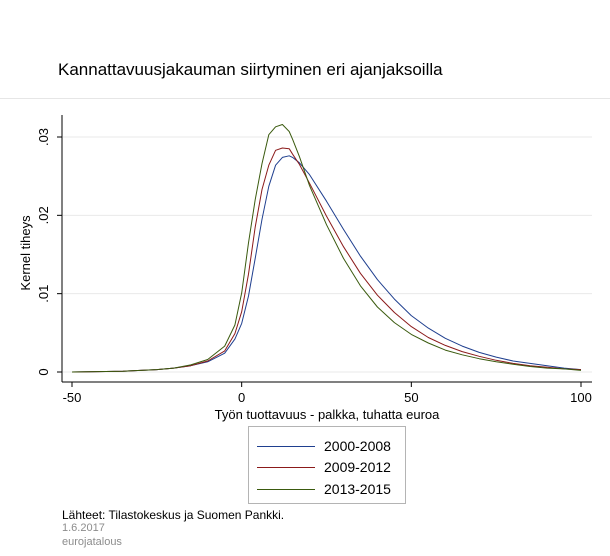 This screenshot has width=610, height=556. Describe the element at coordinates (92, 542) in the screenshot. I see `brand-name: eurojatalous` at that location.